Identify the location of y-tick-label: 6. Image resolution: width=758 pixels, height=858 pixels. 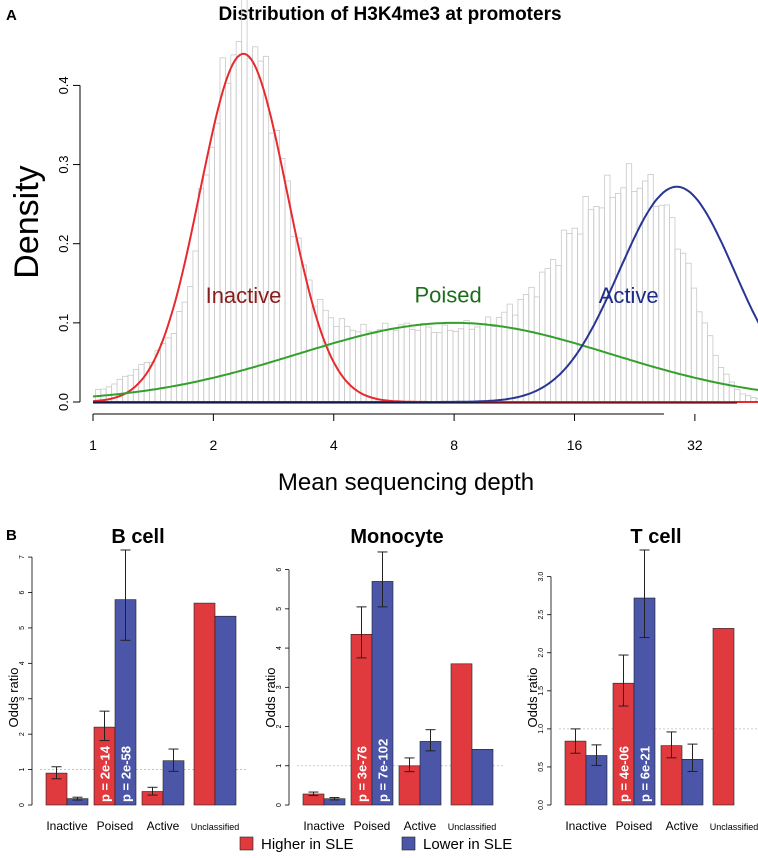
(279, 570).